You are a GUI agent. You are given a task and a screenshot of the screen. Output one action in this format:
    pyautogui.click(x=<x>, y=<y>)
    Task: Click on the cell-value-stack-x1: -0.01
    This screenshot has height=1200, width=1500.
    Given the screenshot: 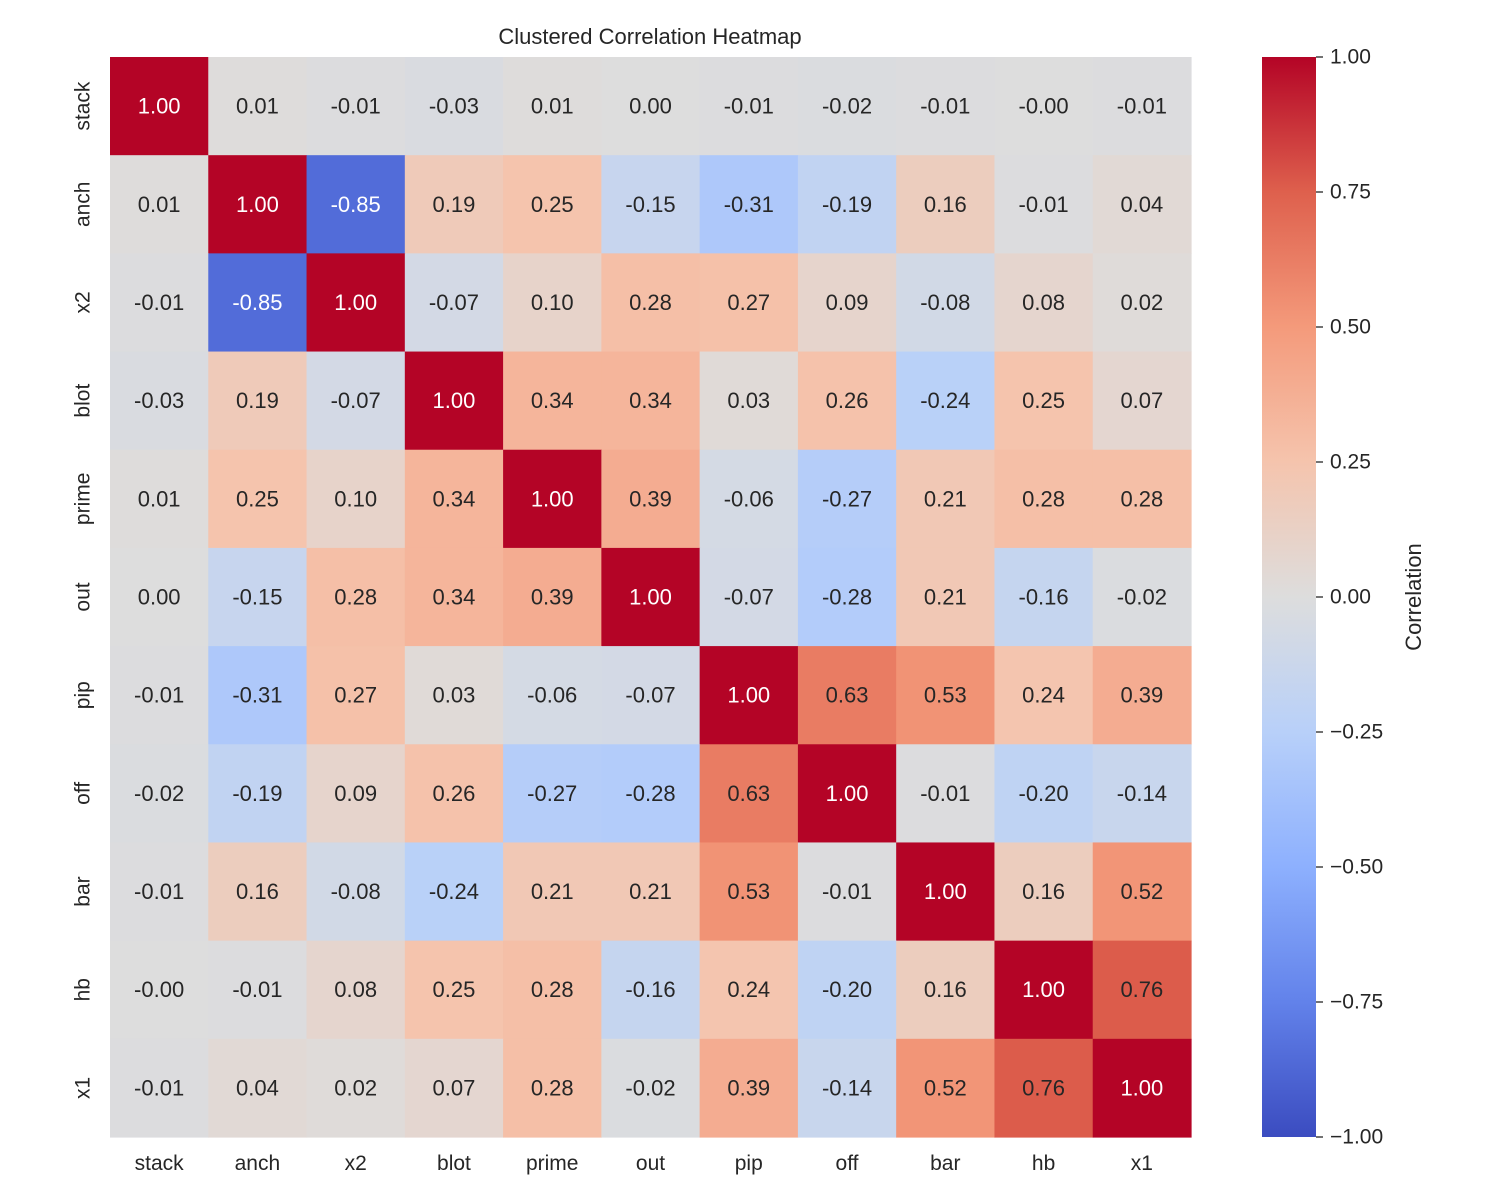 What is the action you would take?
    pyautogui.click(x=1142, y=106)
    